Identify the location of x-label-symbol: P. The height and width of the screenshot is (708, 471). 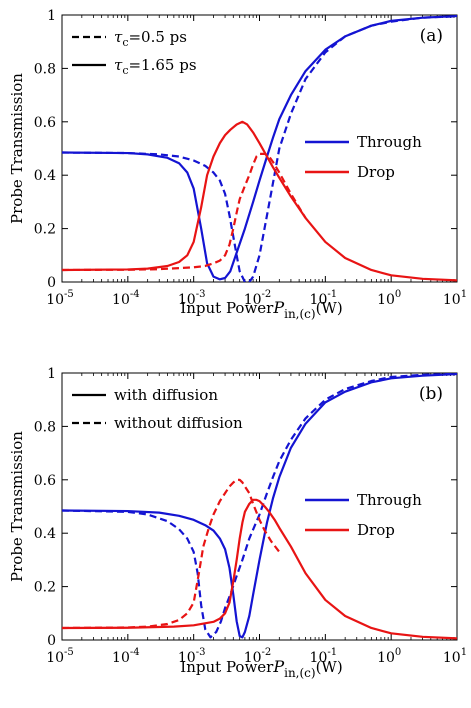
(278, 666).